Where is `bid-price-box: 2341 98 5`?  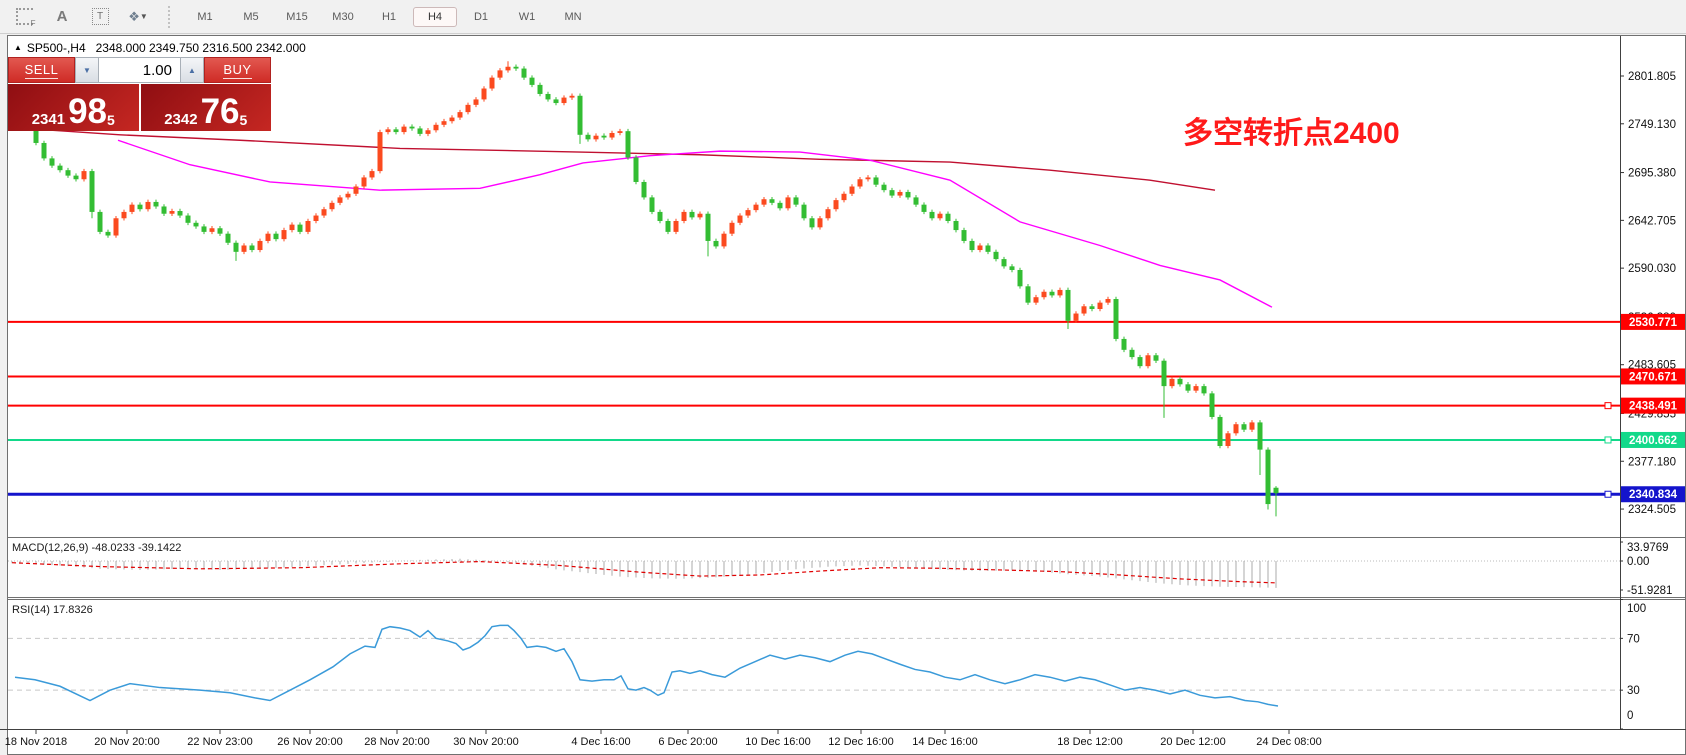 bid-price-box: 2341 98 5 is located at coordinates (73, 107).